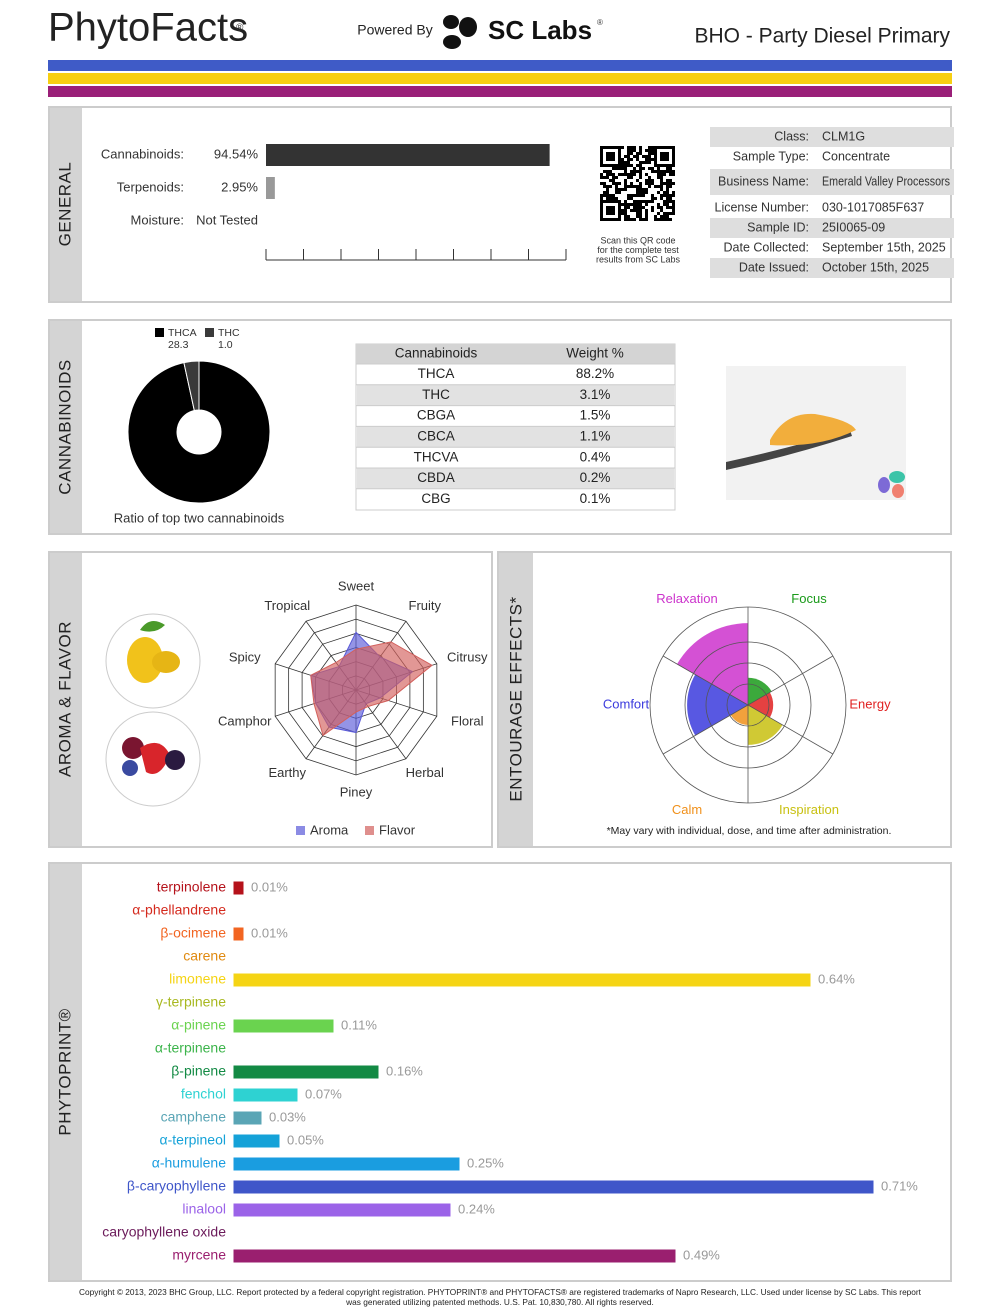  Describe the element at coordinates (153, 759) in the screenshot. I see `berries-icon` at that location.